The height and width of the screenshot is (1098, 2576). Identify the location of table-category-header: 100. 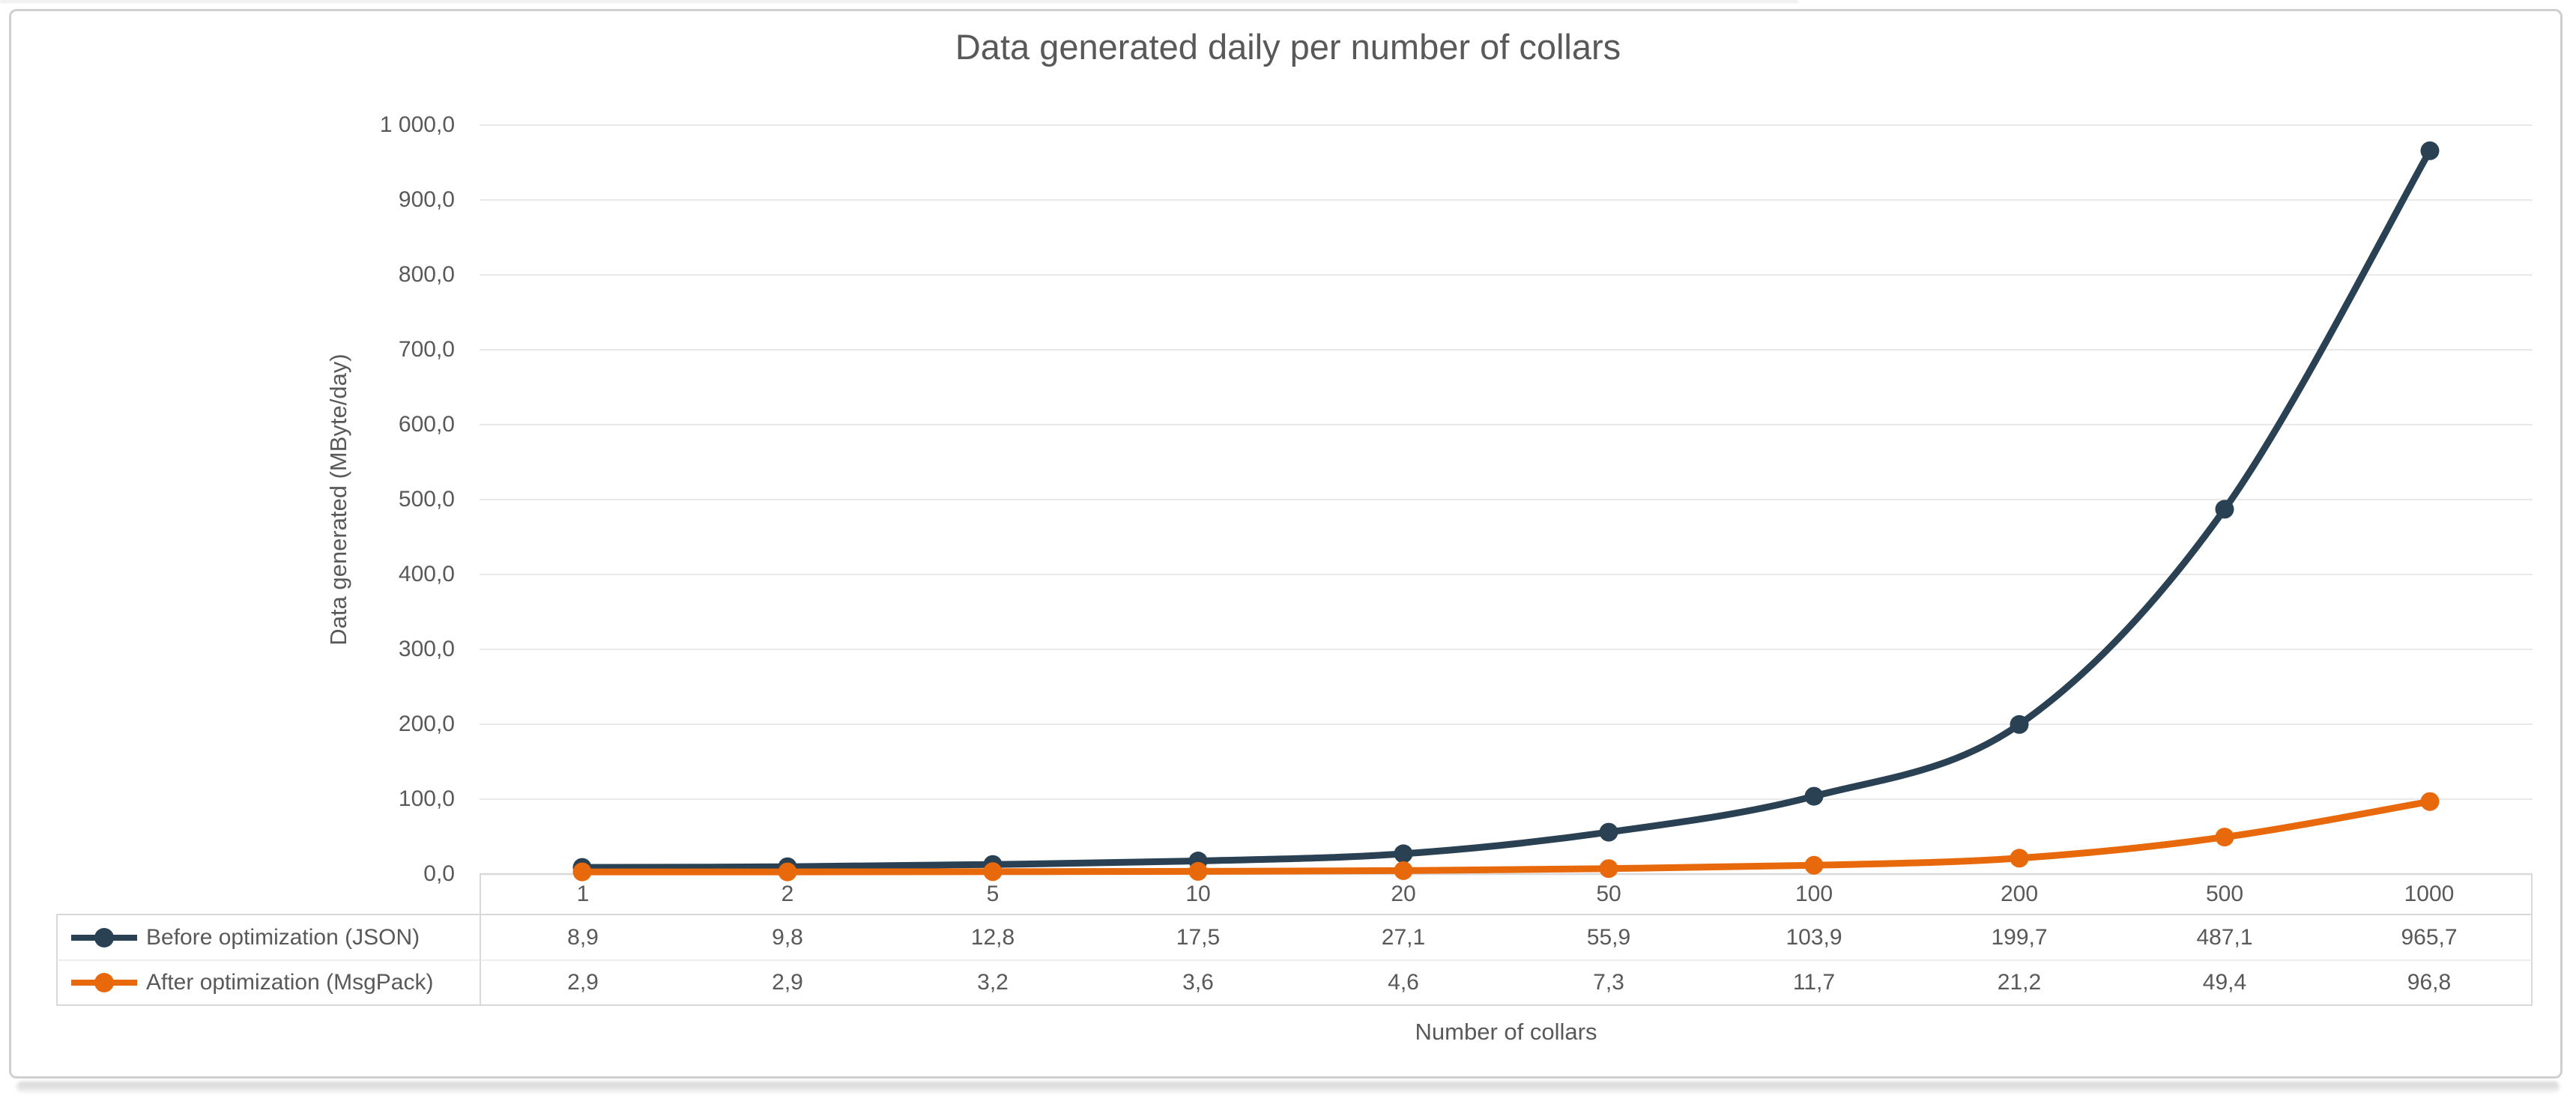
(1814, 894).